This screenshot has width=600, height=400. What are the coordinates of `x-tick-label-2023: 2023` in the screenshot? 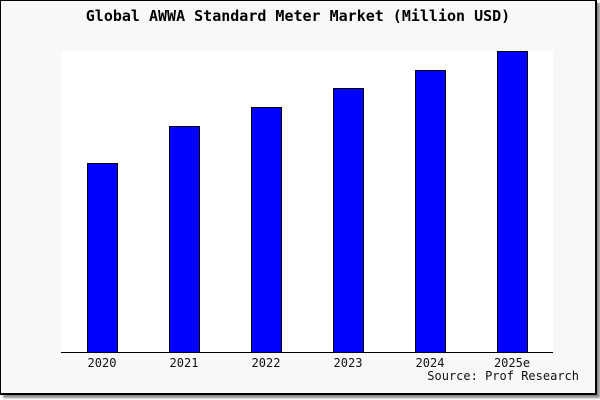 It's located at (348, 363).